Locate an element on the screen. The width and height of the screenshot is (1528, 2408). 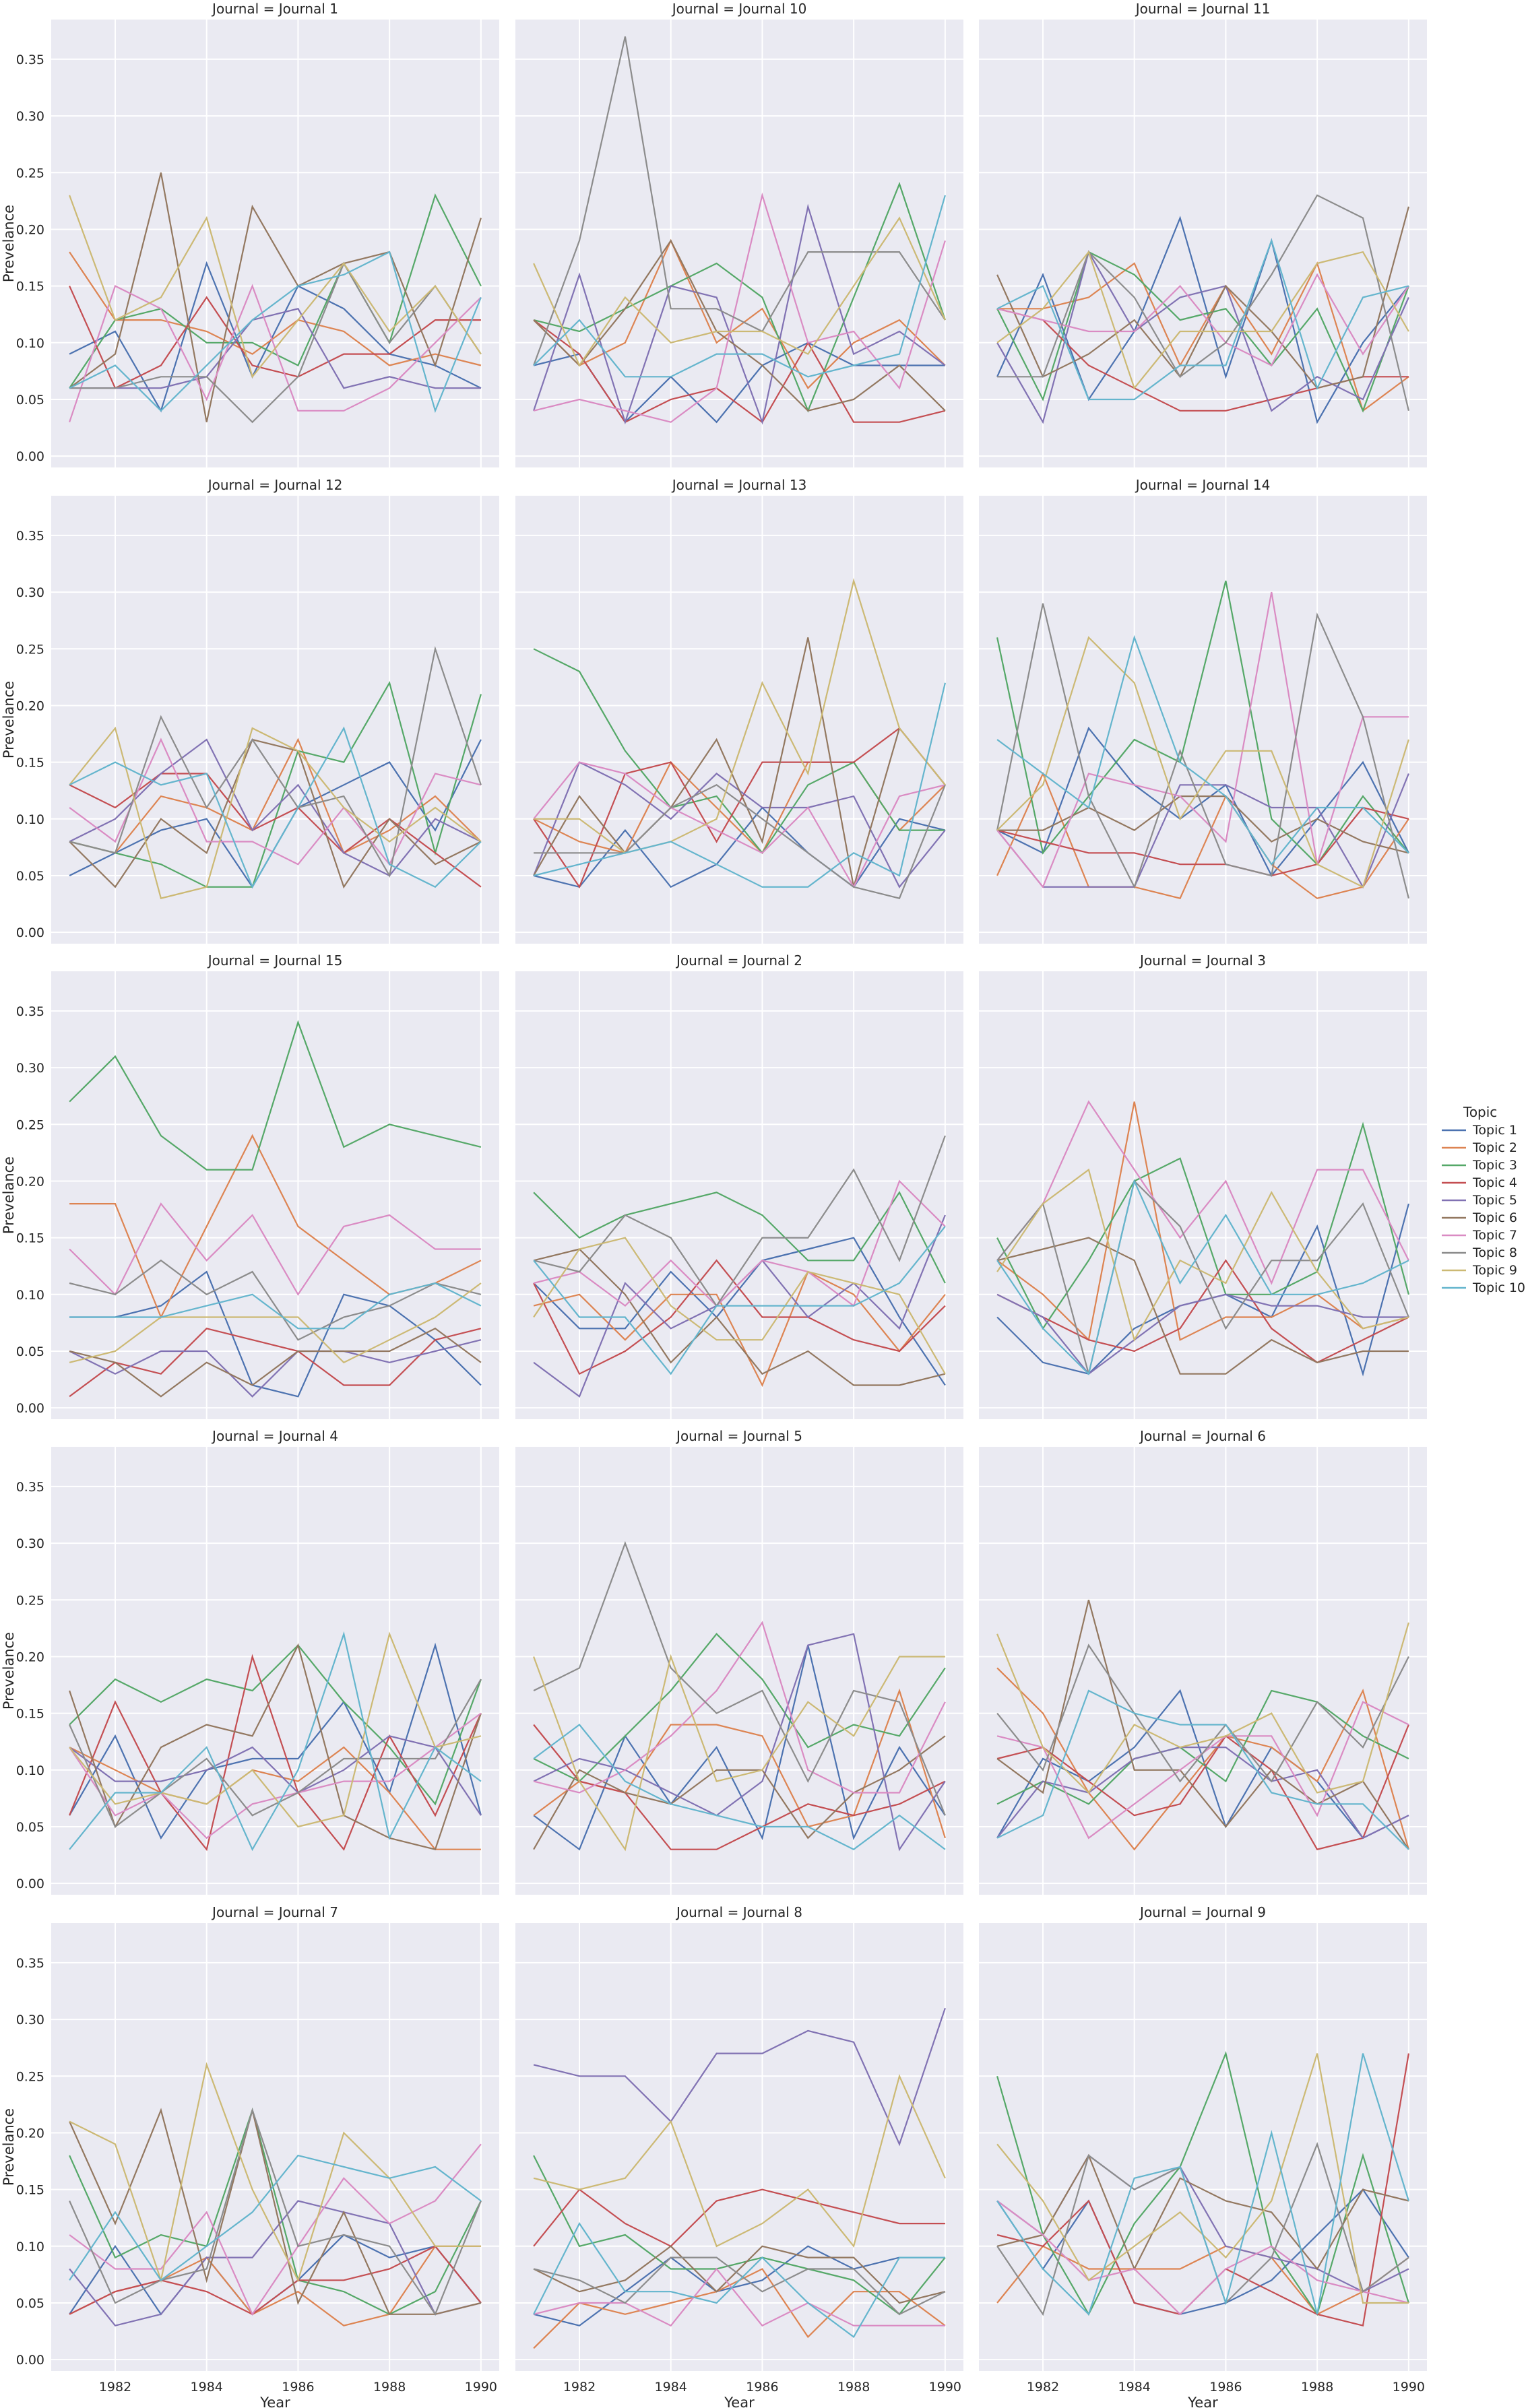
legend-entry: Topic 7 is located at coordinates (1494, 1235).